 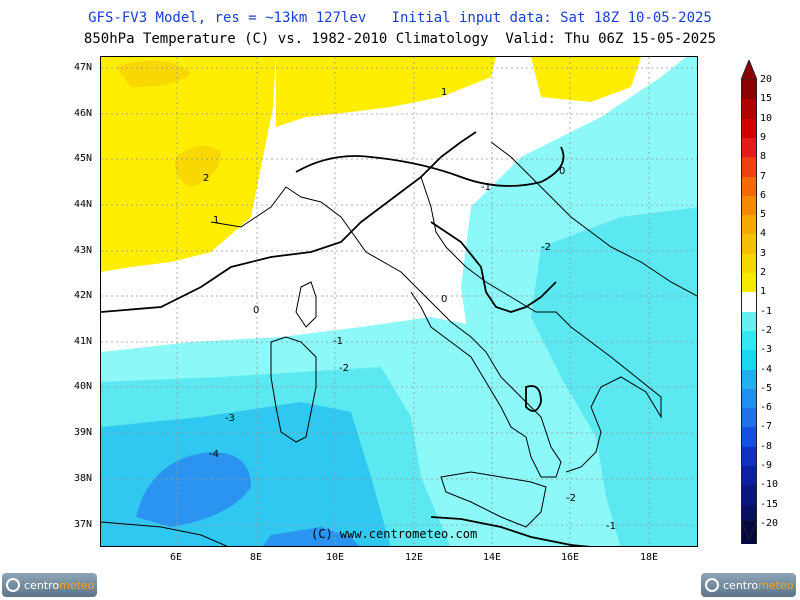 What do you see at coordinates (168, 123) in the screenshot?
I see `warm-area-plus2` at bounding box center [168, 123].